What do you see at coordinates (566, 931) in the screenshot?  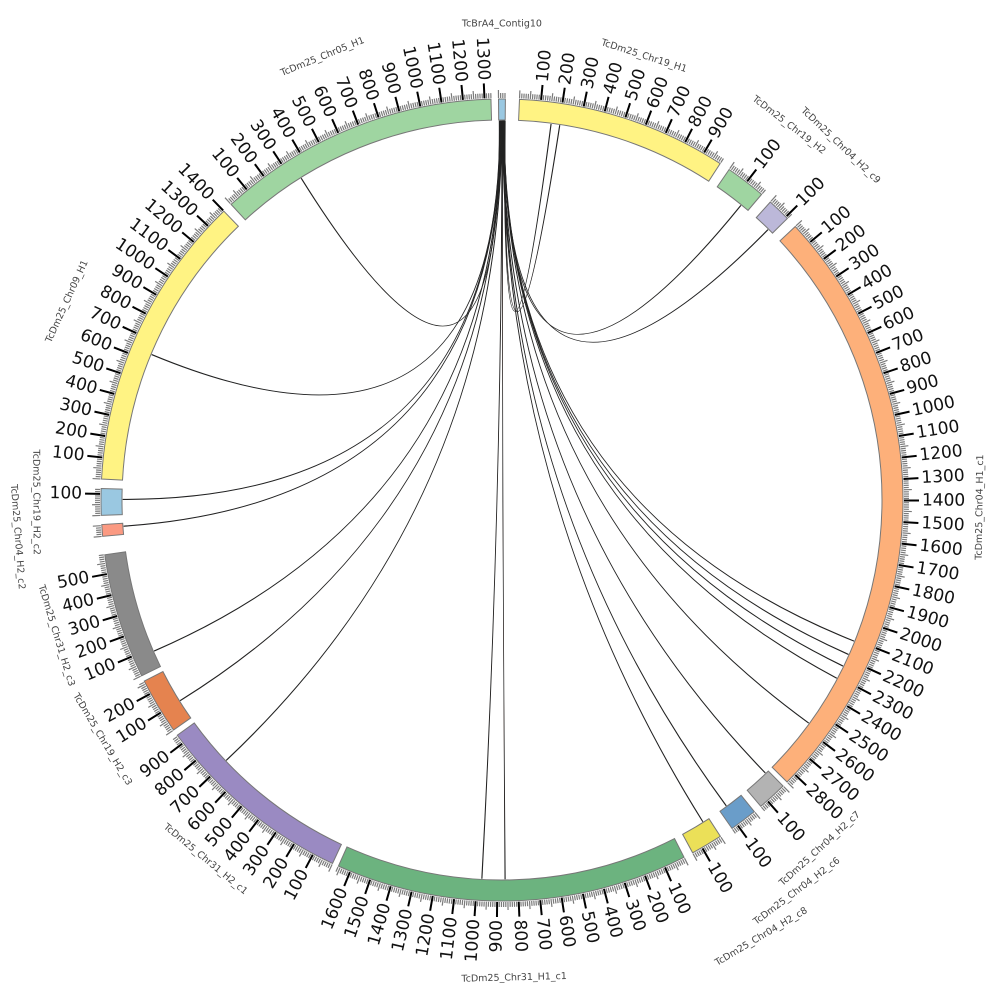 I see `tick-label: 600` at bounding box center [566, 931].